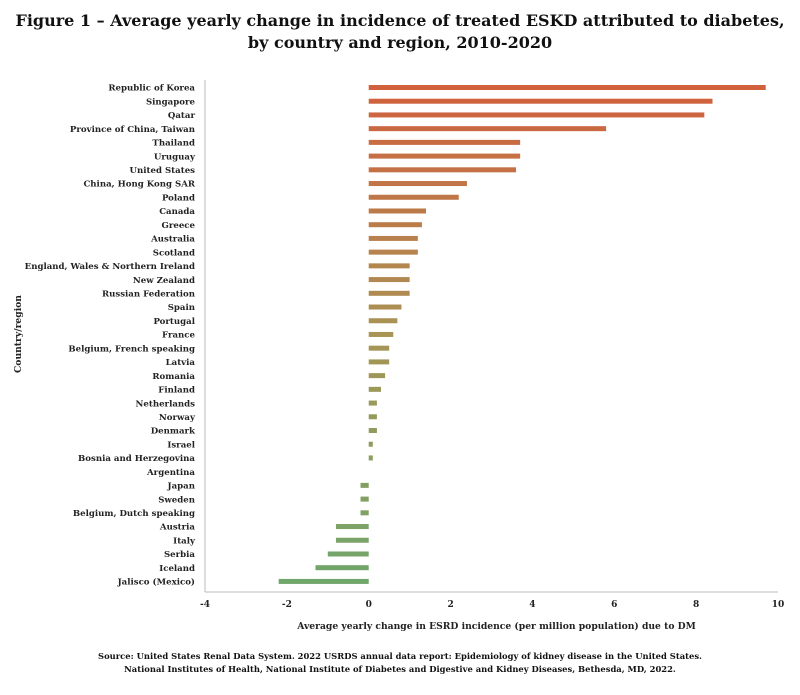 The height and width of the screenshot is (695, 800). What do you see at coordinates (164, 281) in the screenshot?
I see `category-label: New Zealand` at bounding box center [164, 281].